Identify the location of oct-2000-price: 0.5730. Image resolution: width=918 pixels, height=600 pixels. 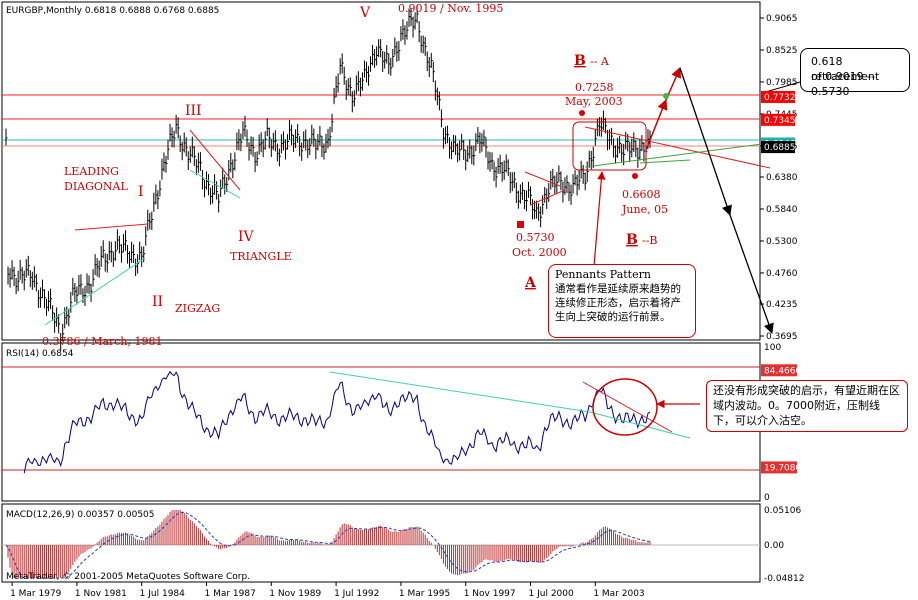
(535, 237).